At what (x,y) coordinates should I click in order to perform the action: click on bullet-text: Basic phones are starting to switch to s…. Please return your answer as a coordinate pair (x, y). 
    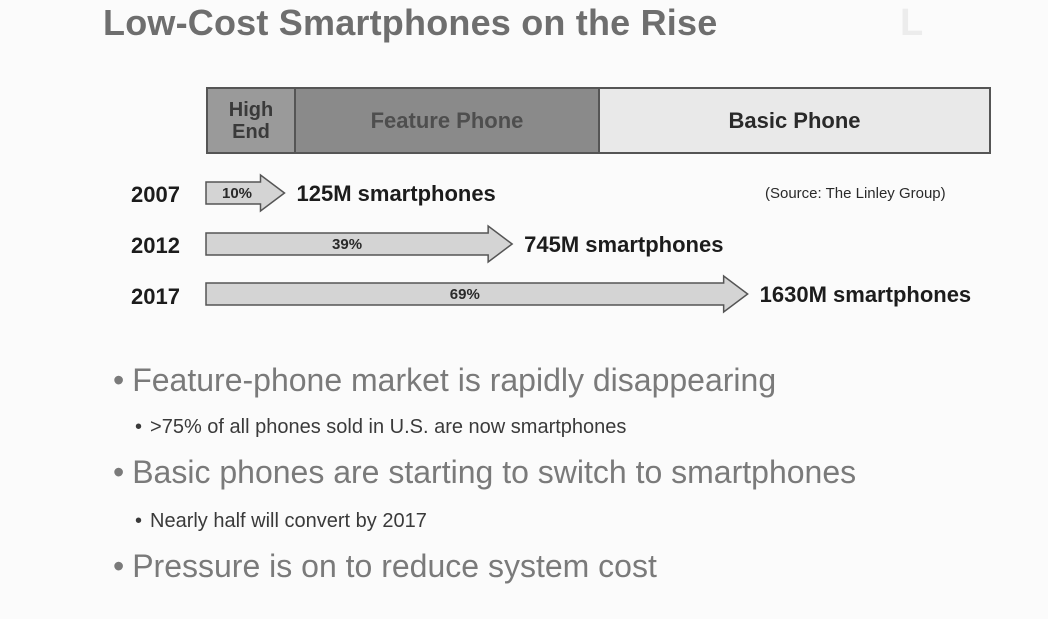
    Looking at the image, I should click on (494, 472).